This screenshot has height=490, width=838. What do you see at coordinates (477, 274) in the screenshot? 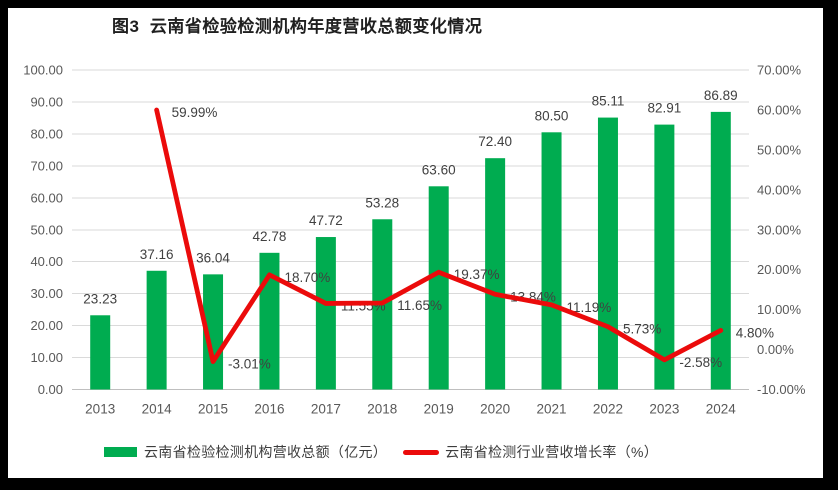
I see `line-value-label: 19.37%` at bounding box center [477, 274].